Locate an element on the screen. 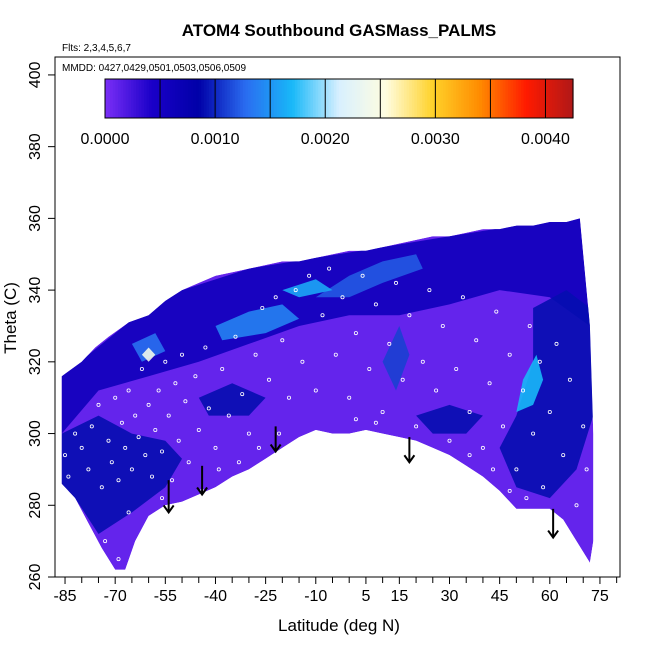  colorbar-tick-label: 0.0040 is located at coordinates (545, 139).